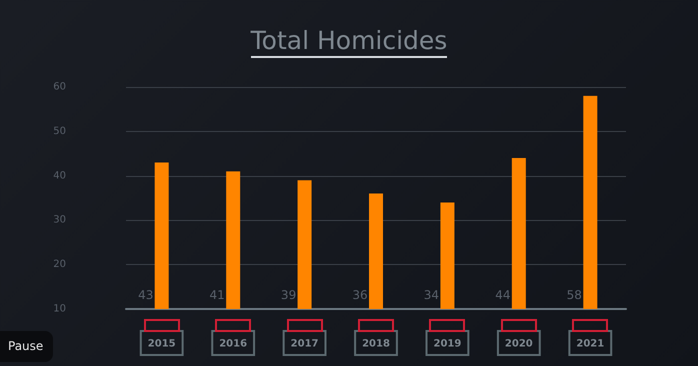 This screenshot has width=698, height=366. I want to click on data-label: 58, so click(574, 295).